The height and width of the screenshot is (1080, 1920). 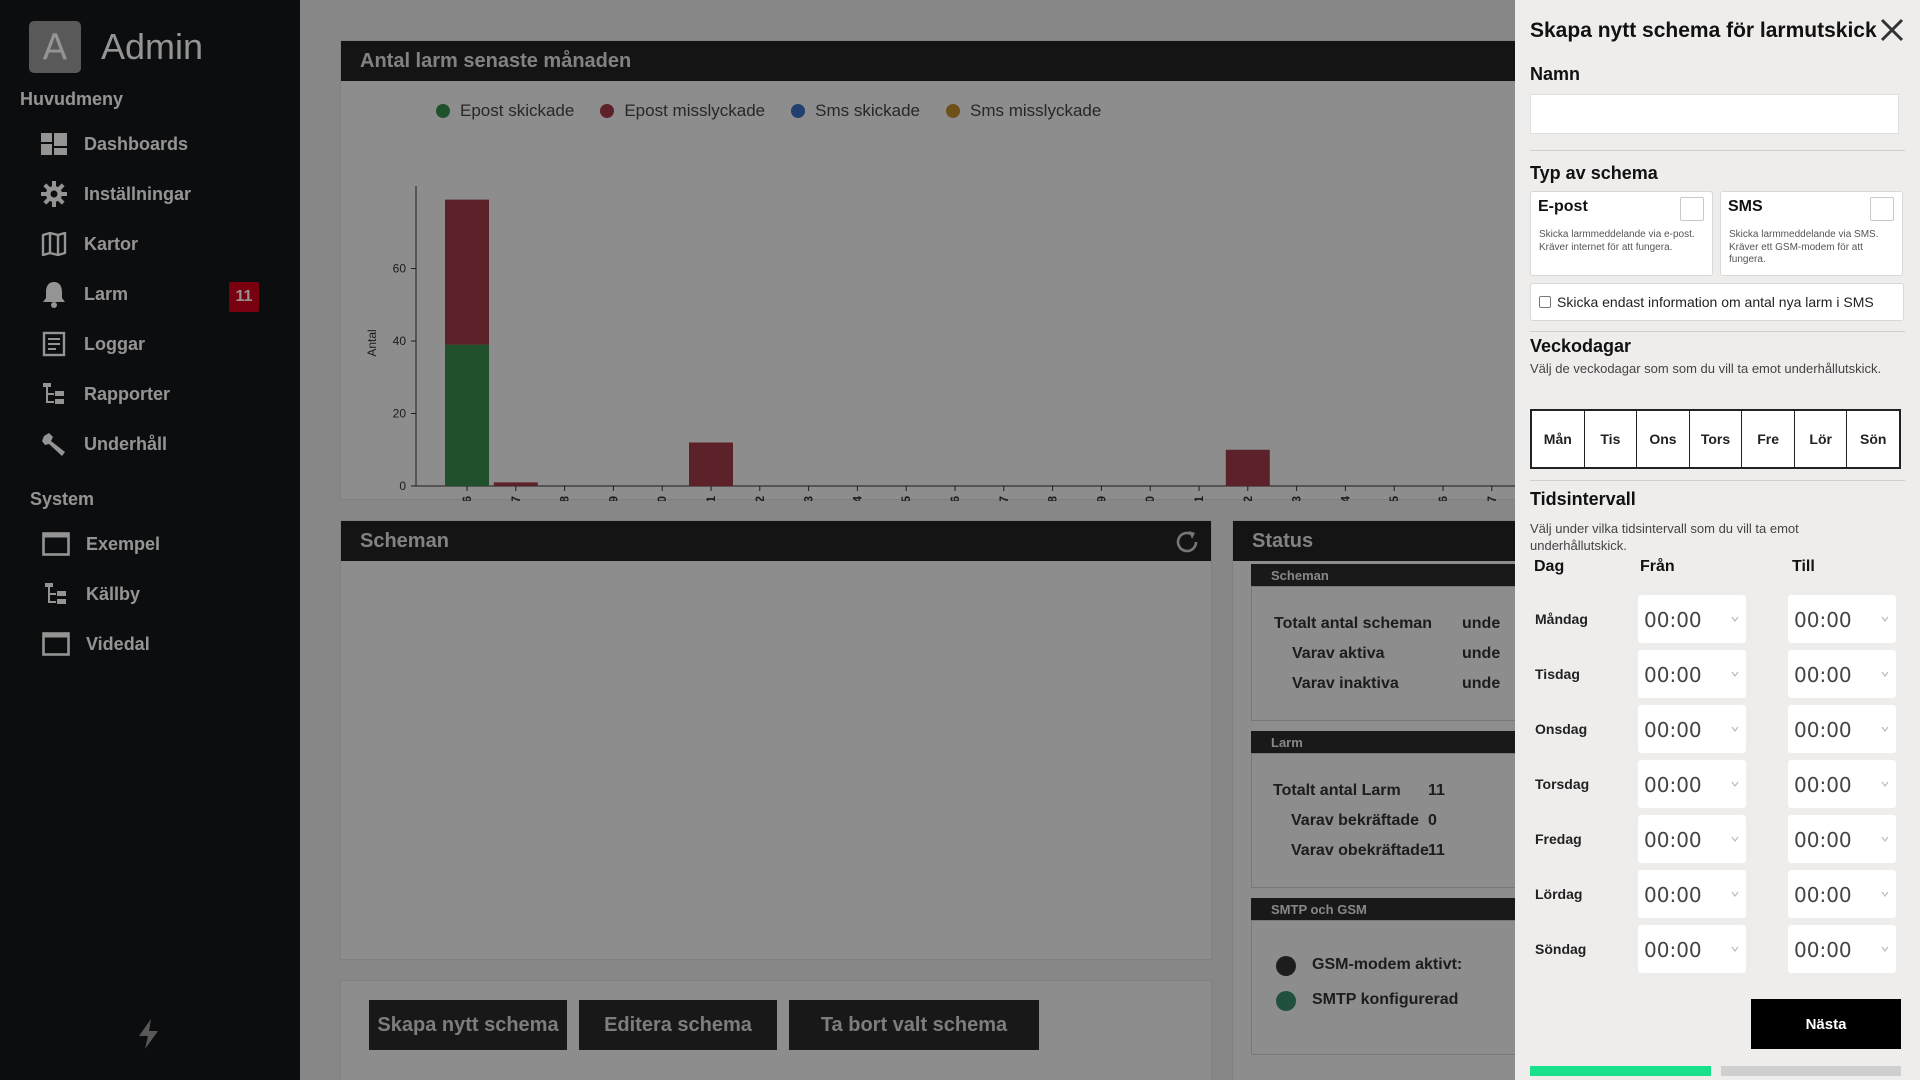 What do you see at coordinates (1768, 439) in the screenshot?
I see `weekday-fri: Fre` at bounding box center [1768, 439].